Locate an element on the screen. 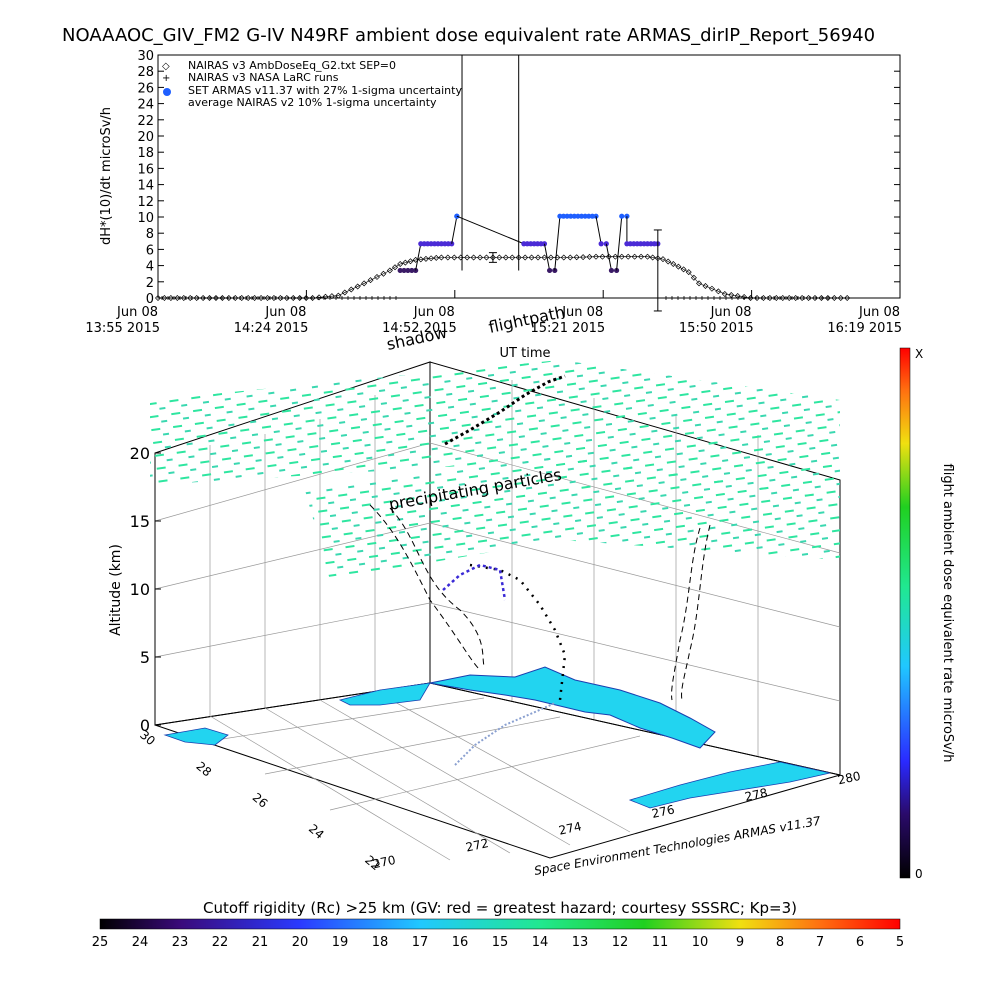 The width and height of the screenshot is (1000, 1000). longitude-tick-label: 276 is located at coordinates (663, 811).